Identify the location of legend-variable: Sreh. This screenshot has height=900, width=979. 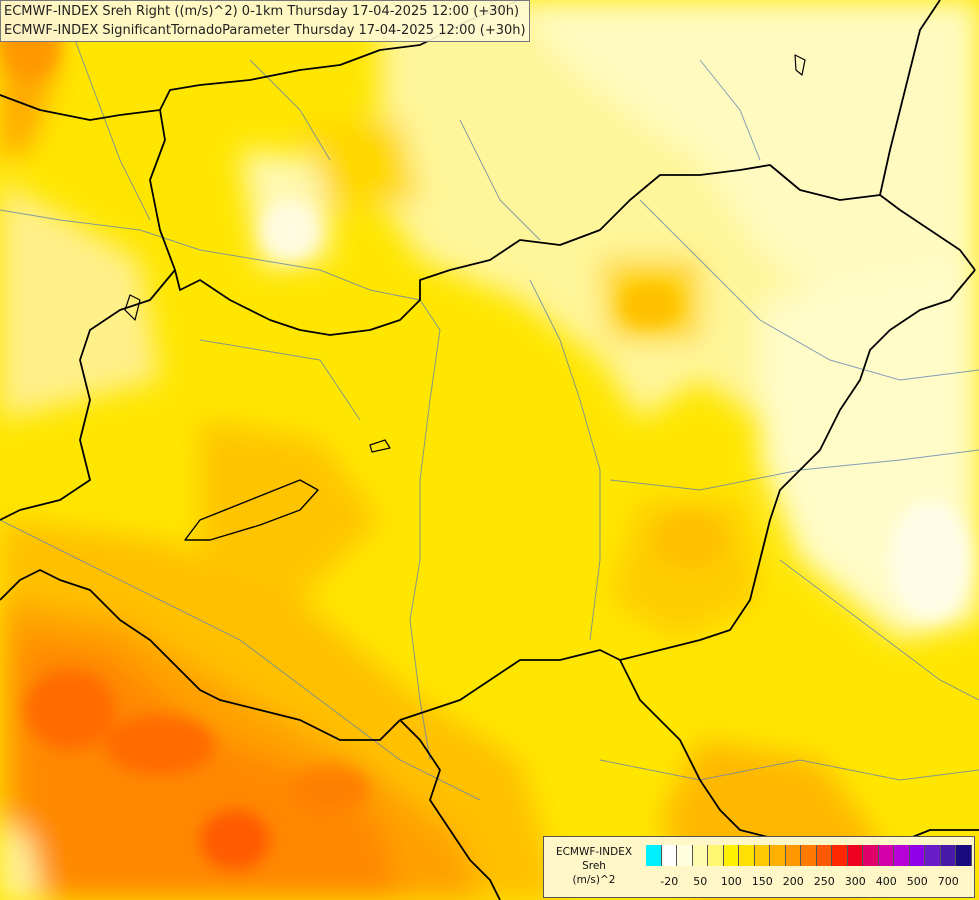
(594, 866).